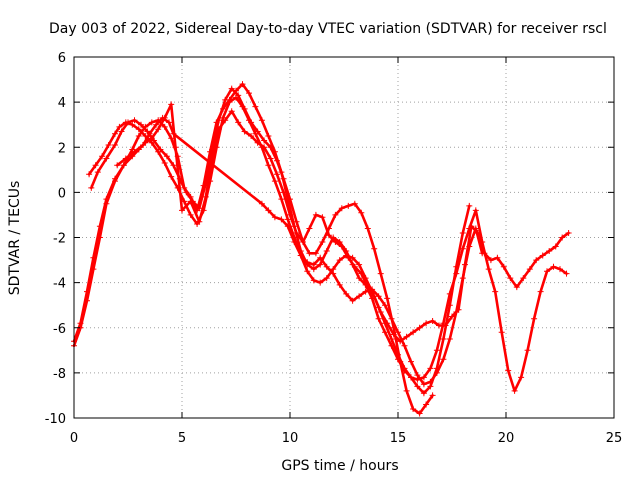  Describe the element at coordinates (59, 329) in the screenshot. I see `y-tick-label: -6` at that location.